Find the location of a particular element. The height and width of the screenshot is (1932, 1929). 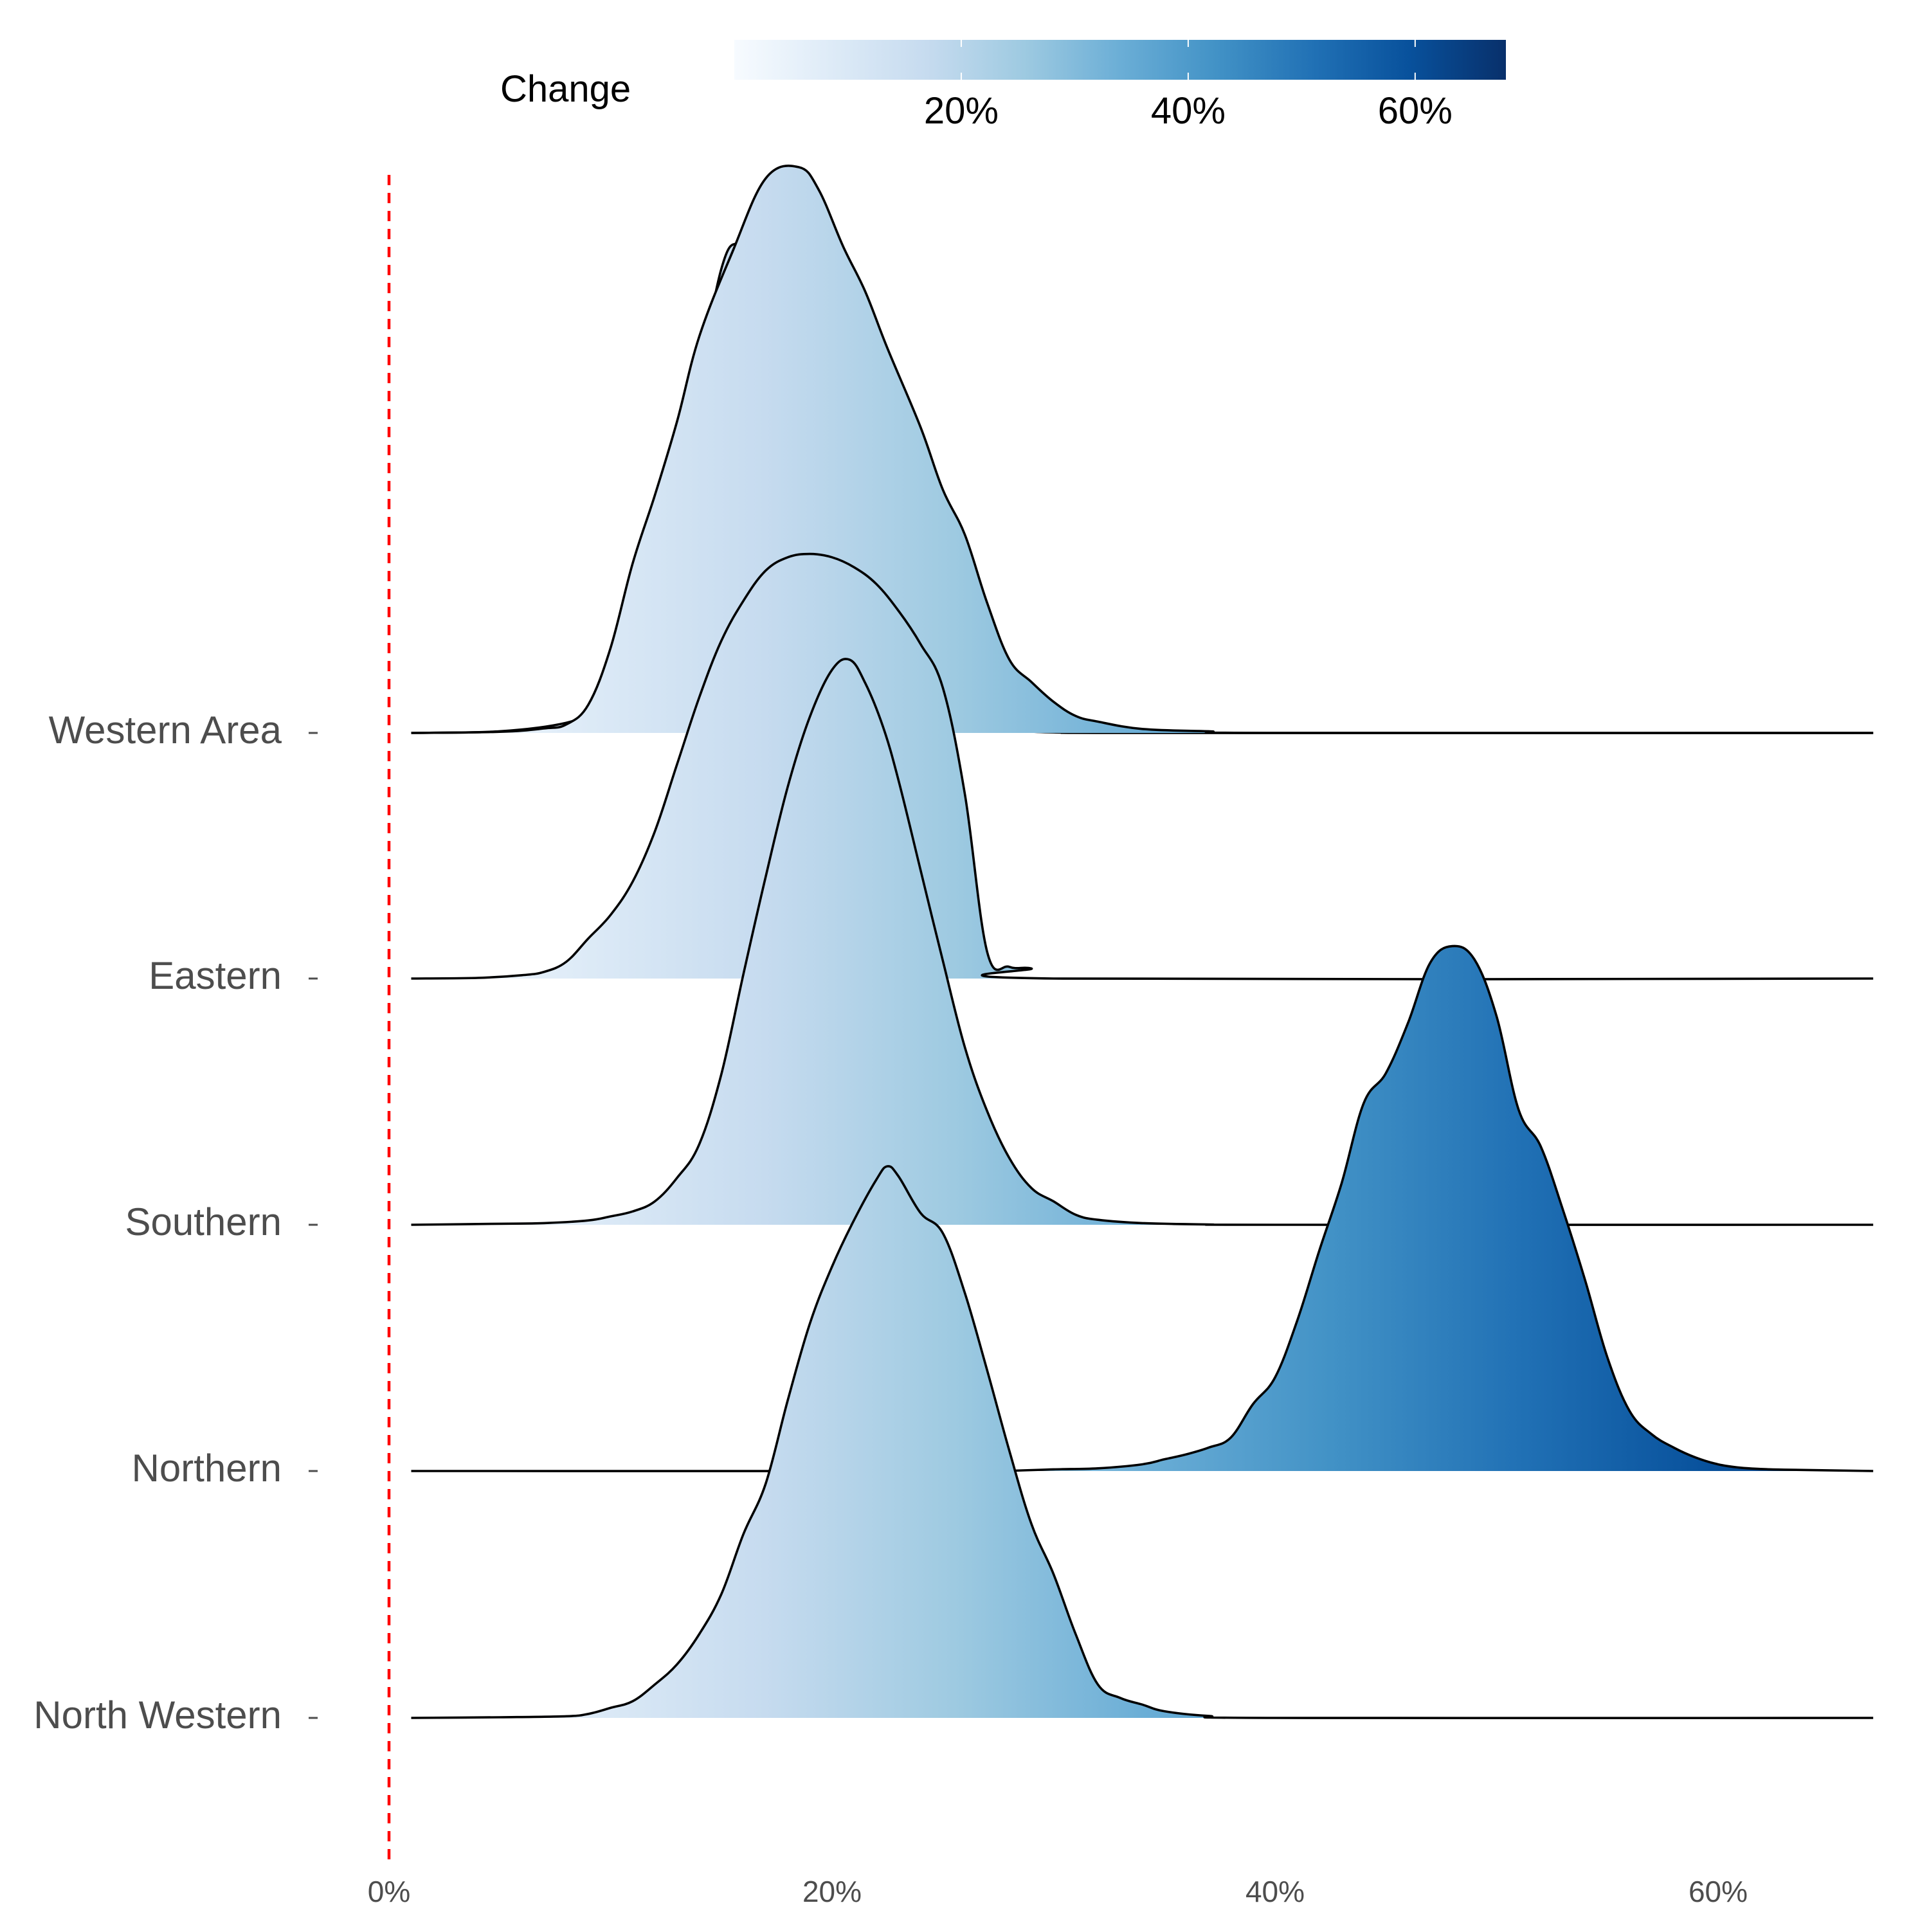

y-tick-label-southern: Southern is located at coordinates (203, 1221).